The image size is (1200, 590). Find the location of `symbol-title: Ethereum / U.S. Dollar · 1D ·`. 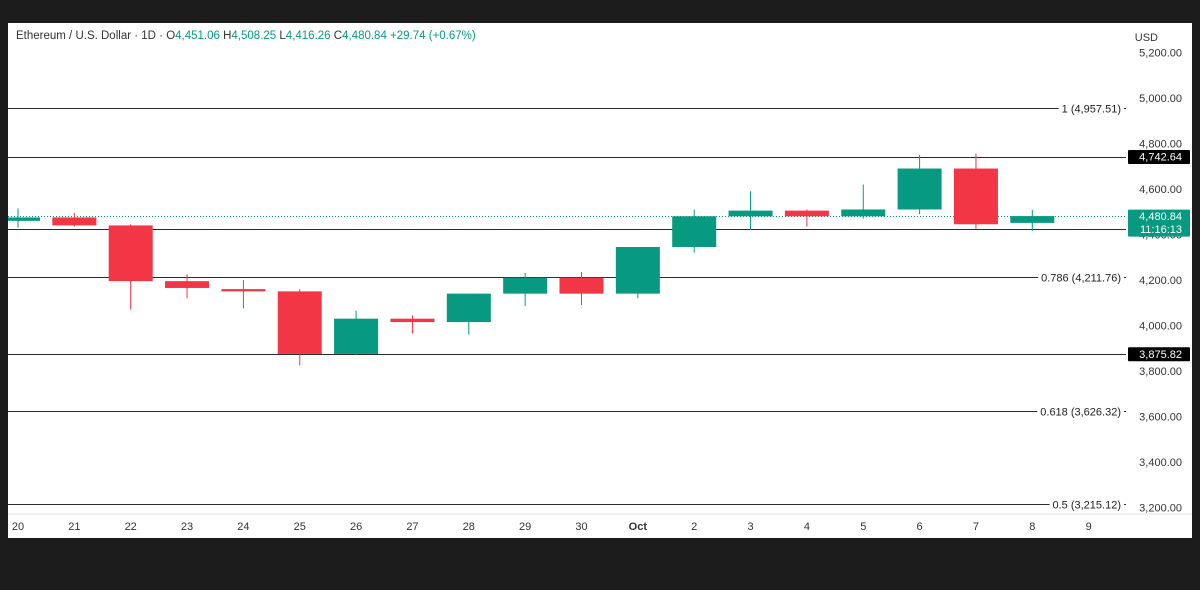

symbol-title: Ethereum / U.S. Dollar · 1D · is located at coordinates (89, 36).